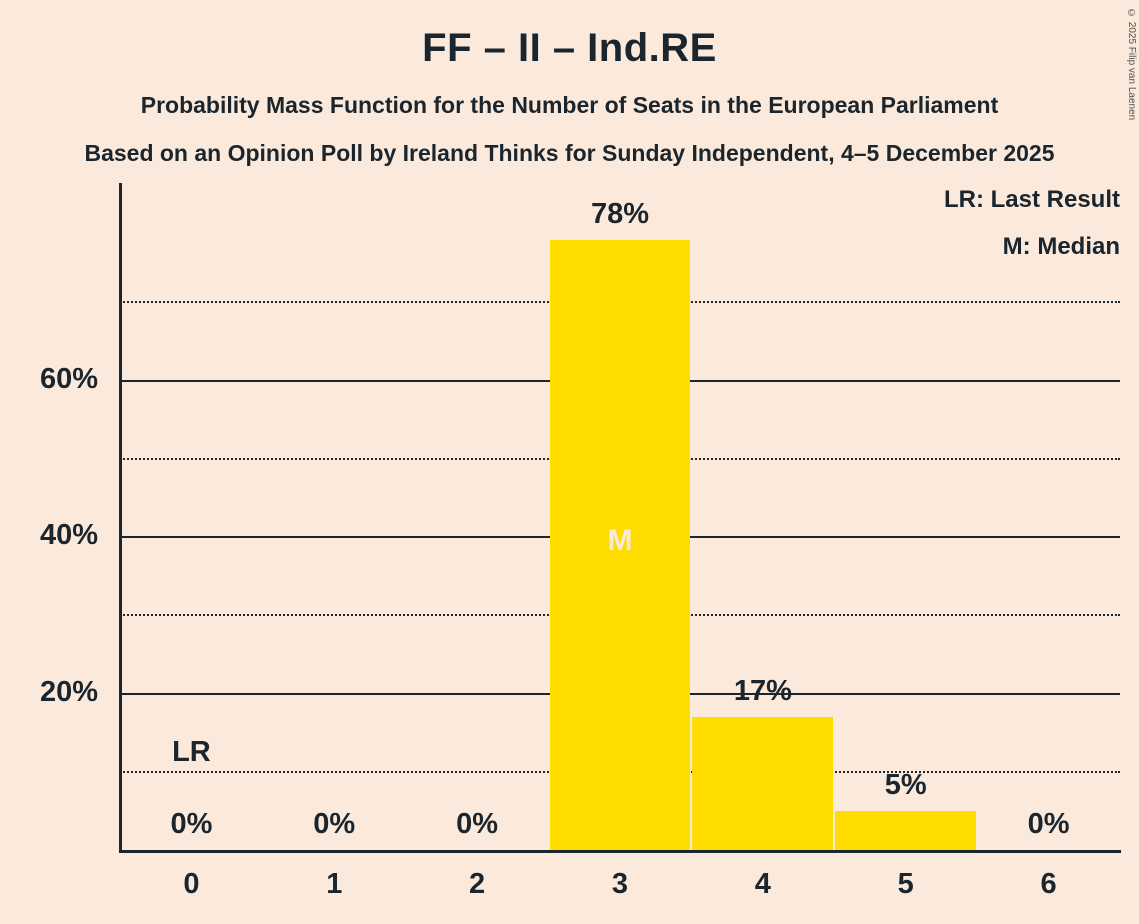 The height and width of the screenshot is (924, 1139). Describe the element at coordinates (620, 851) in the screenshot. I see `x-axis-line` at that location.